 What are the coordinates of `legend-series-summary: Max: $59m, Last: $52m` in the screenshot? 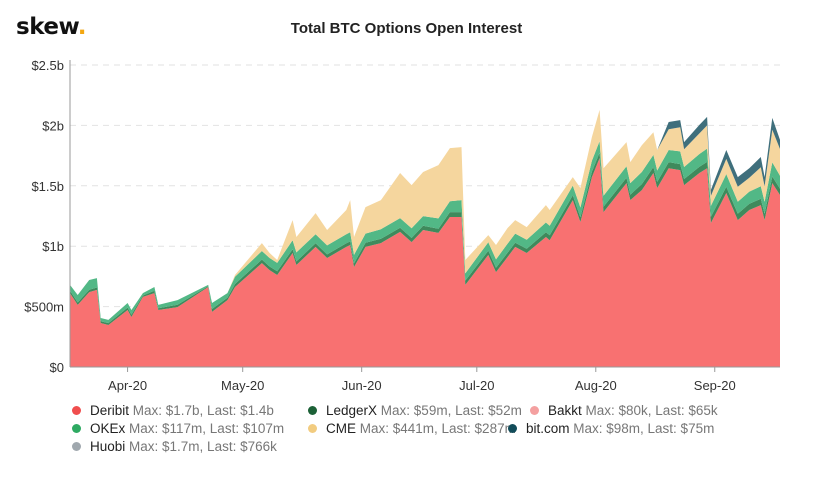 It's located at (449, 410).